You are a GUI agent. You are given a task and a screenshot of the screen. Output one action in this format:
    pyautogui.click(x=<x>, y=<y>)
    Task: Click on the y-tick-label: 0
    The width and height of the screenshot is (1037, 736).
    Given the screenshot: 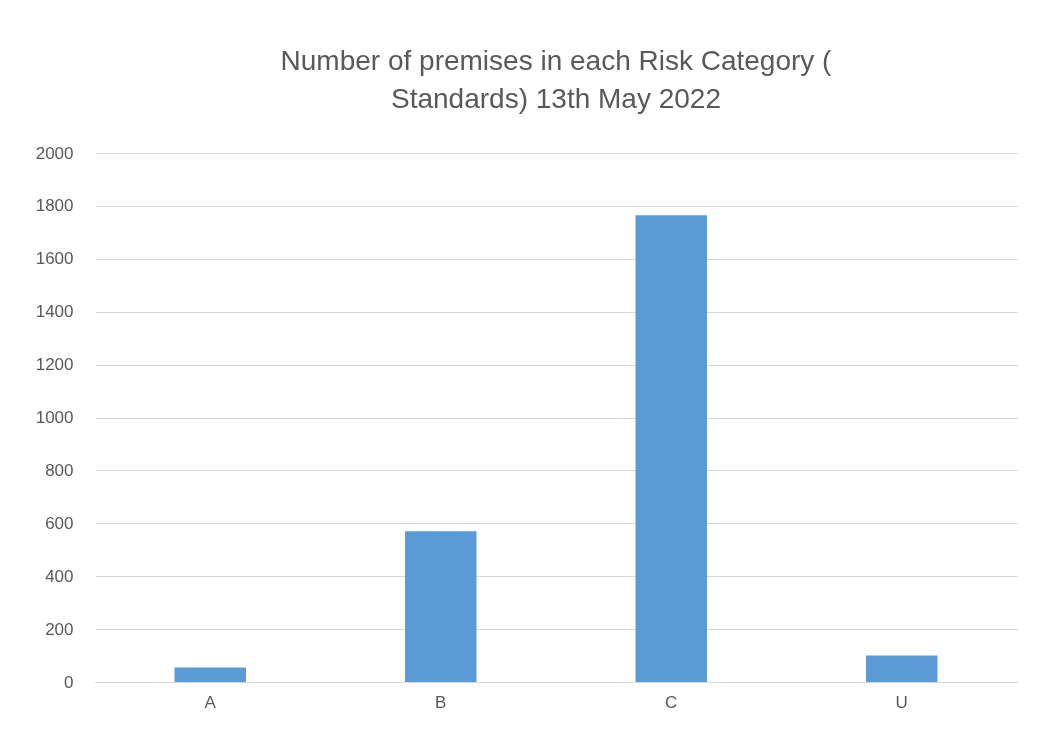 What is the action you would take?
    pyautogui.click(x=69, y=682)
    